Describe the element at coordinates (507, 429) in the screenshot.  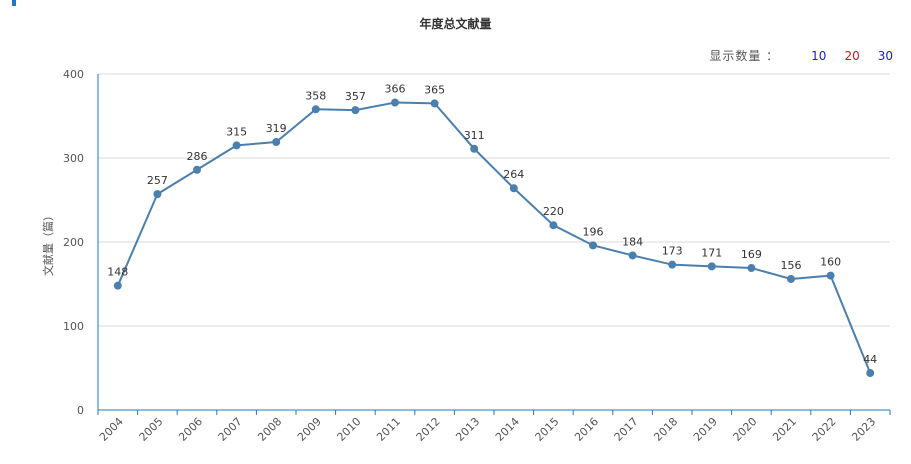
I see `x-tick-label: 2014` at that location.